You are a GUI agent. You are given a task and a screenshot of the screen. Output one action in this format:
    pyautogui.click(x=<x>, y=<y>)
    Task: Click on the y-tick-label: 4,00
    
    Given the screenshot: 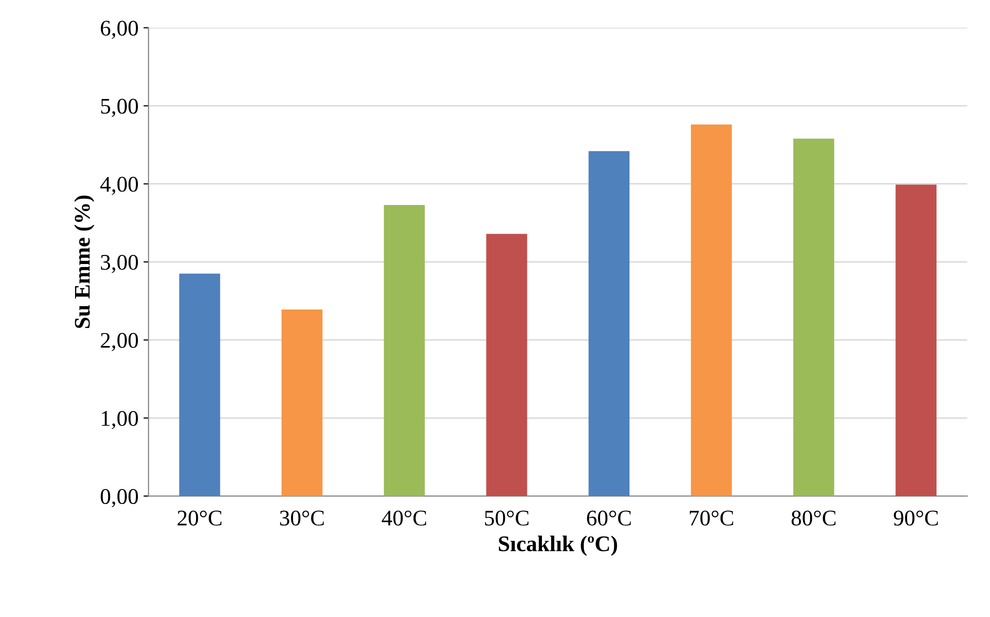 What is the action you would take?
    pyautogui.click(x=119, y=185)
    